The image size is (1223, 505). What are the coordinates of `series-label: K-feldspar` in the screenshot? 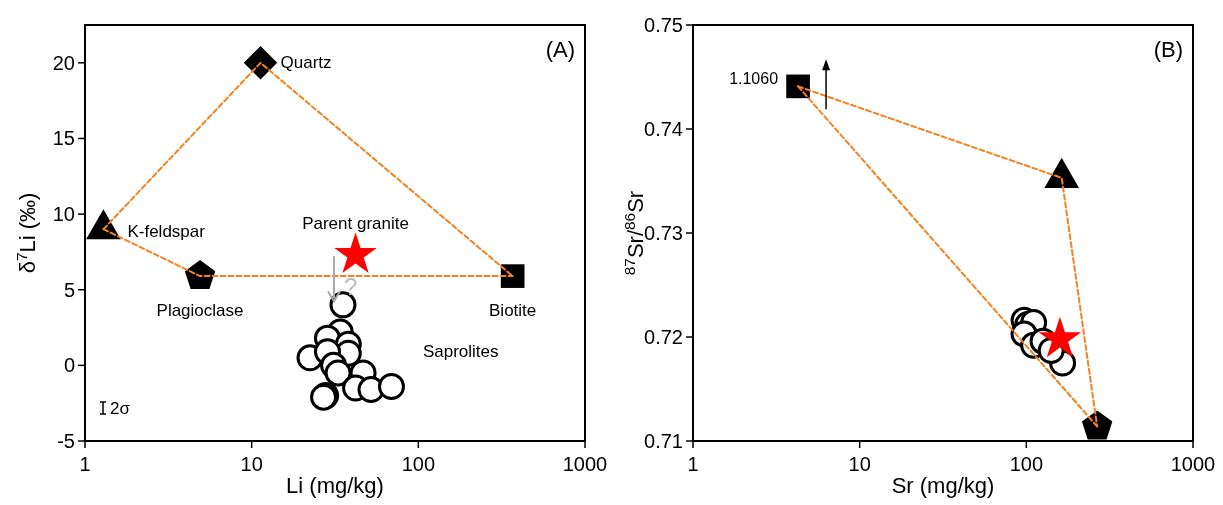 It's located at (166, 232).